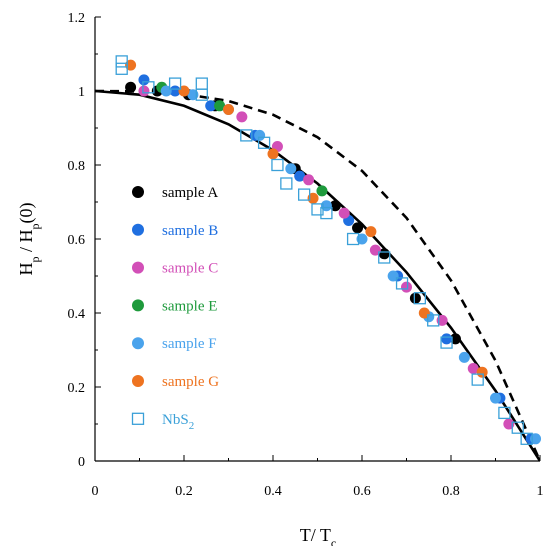 The height and width of the screenshot is (546, 546). What do you see at coordinates (77, 18) in the screenshot?
I see `y-tick-label: 1.2` at bounding box center [77, 18].